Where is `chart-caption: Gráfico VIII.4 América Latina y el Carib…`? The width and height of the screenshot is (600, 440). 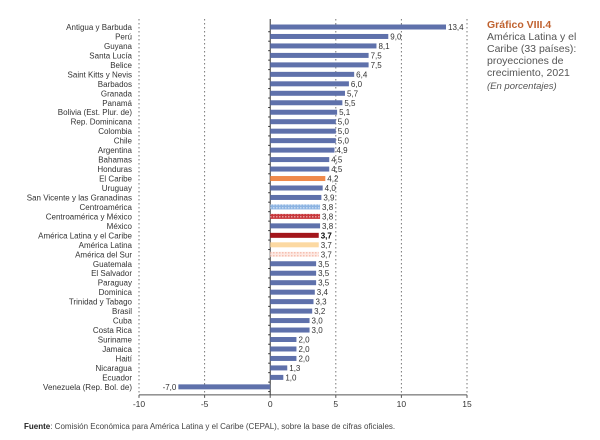 chart-caption: Gráfico VIII.4 América Latina y el Carib… is located at coordinates (543, 56).